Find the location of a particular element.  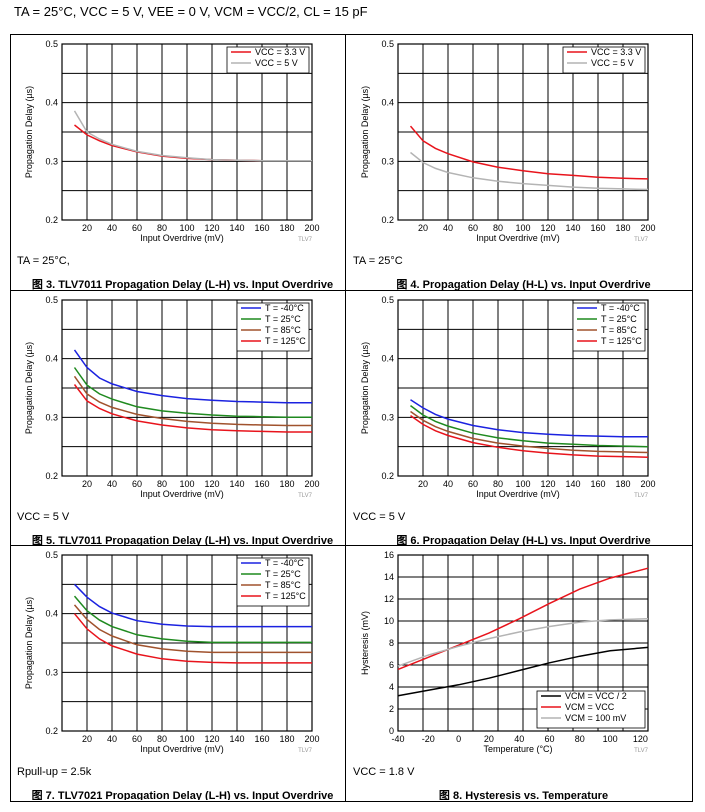

legend-label: VCC = 5 V is located at coordinates (612, 63).